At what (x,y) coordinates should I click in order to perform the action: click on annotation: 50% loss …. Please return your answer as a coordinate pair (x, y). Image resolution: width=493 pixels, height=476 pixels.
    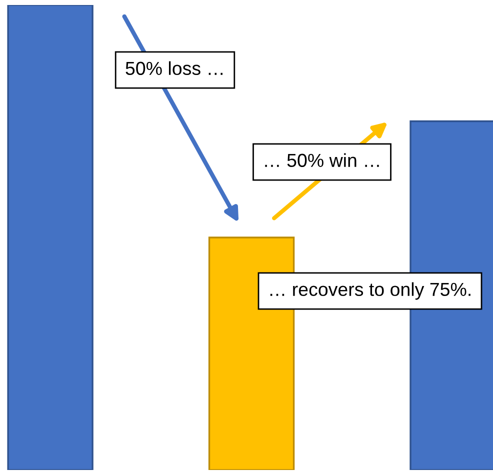
    Looking at the image, I should click on (174, 68).